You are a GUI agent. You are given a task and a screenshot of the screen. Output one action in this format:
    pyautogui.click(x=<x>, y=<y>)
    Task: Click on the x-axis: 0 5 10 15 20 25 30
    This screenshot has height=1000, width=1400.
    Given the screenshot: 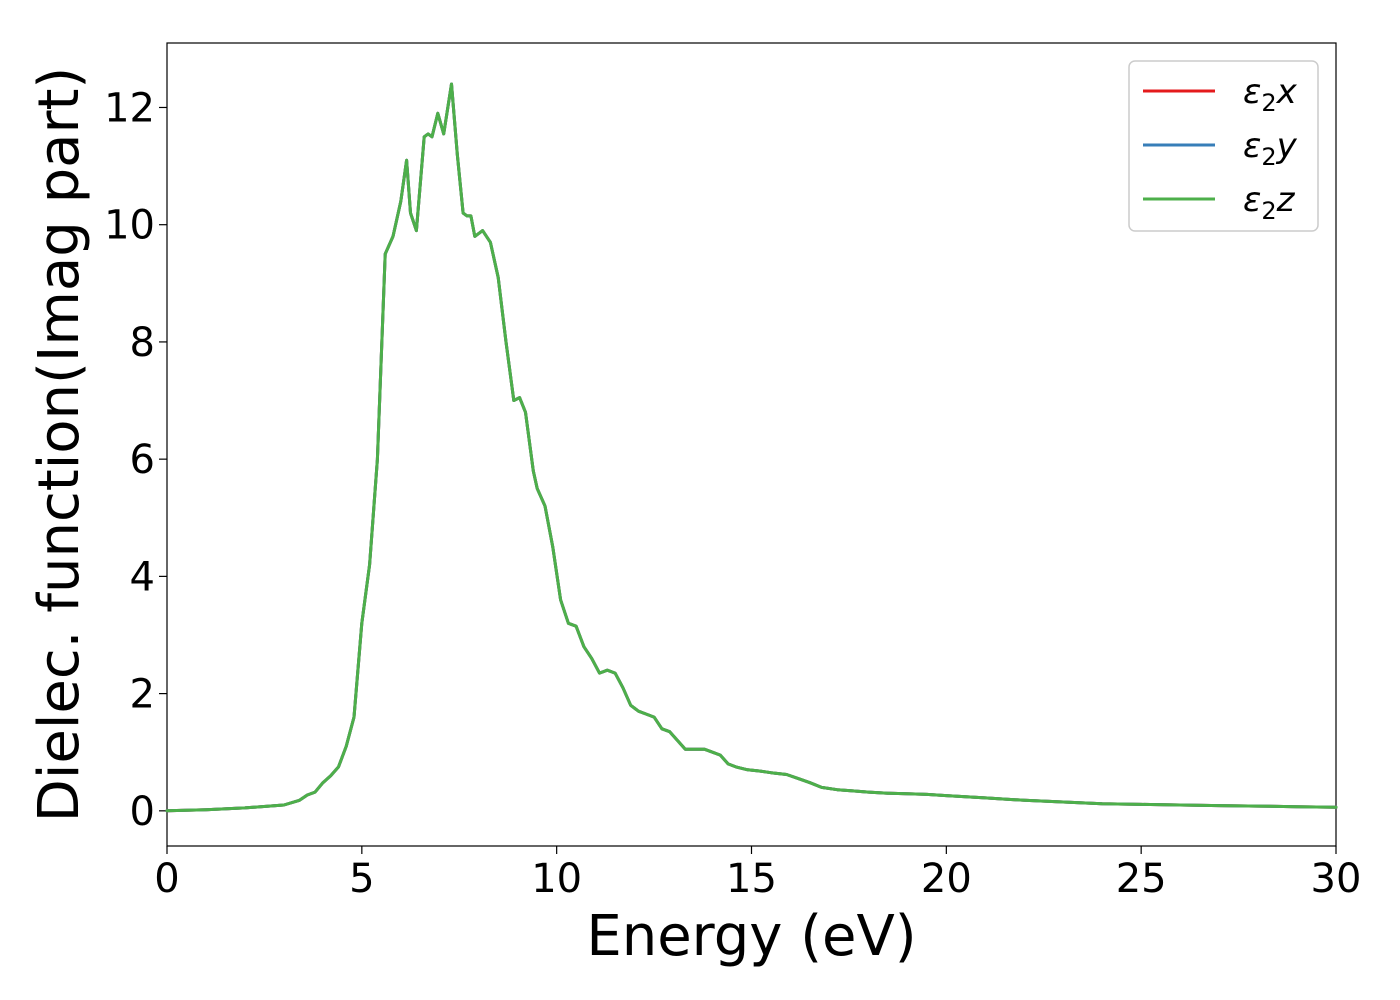 What is the action you would take?
    pyautogui.click(x=757, y=874)
    